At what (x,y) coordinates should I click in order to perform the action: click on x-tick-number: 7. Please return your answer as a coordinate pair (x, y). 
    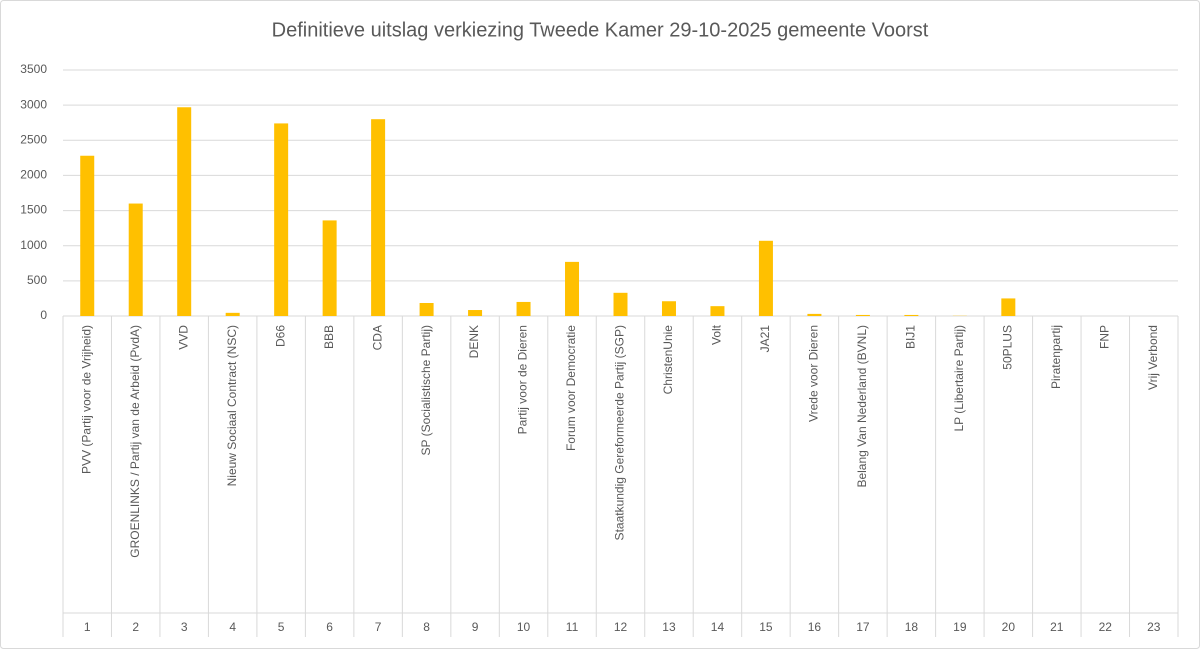
    Looking at the image, I should click on (378, 627).